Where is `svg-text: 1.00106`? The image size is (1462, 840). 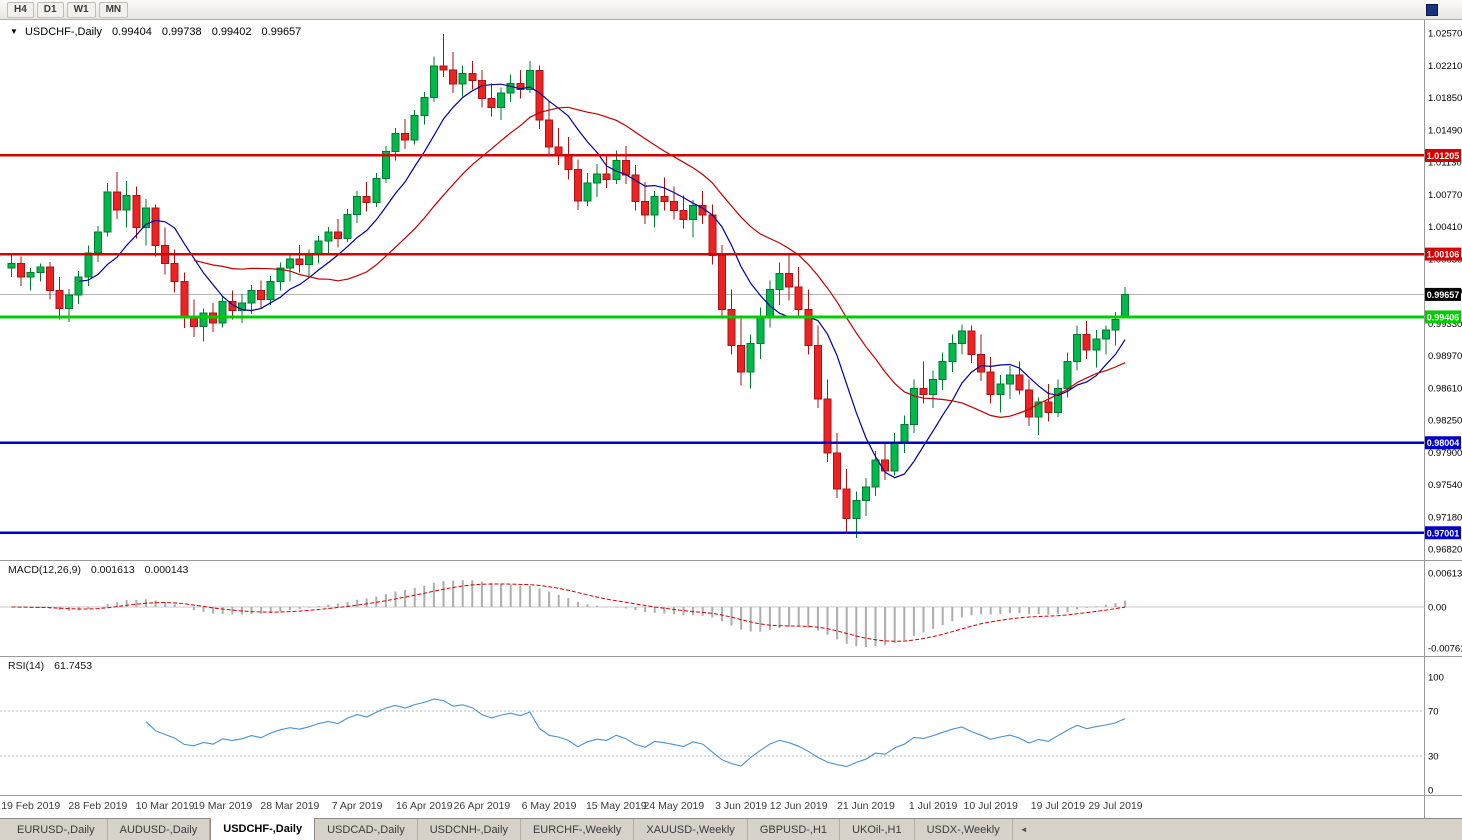
svg-text: 1.00106 is located at coordinates (1443, 255).